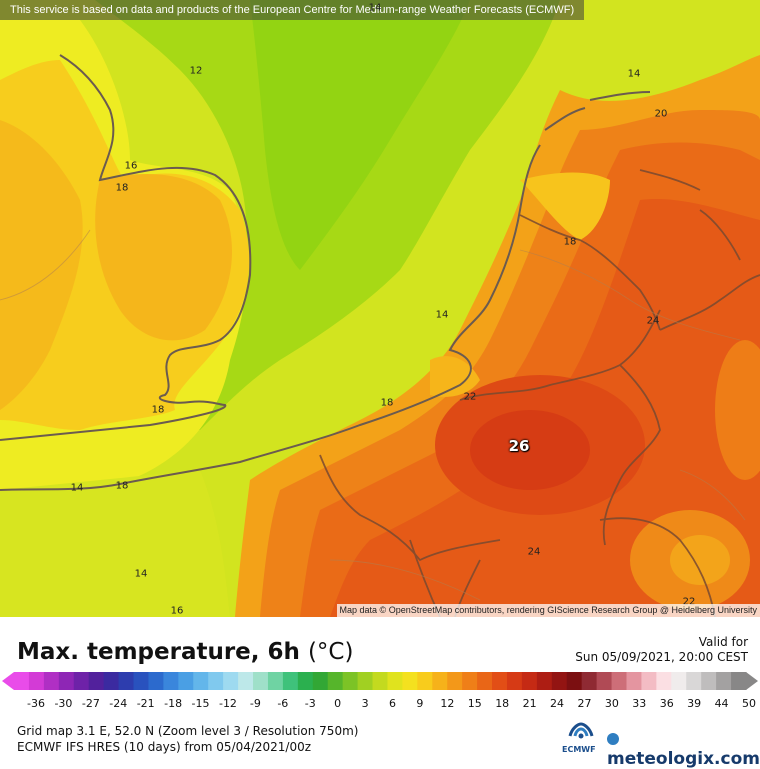  I want to click on scale-tick-label: 18, so click(502, 703).